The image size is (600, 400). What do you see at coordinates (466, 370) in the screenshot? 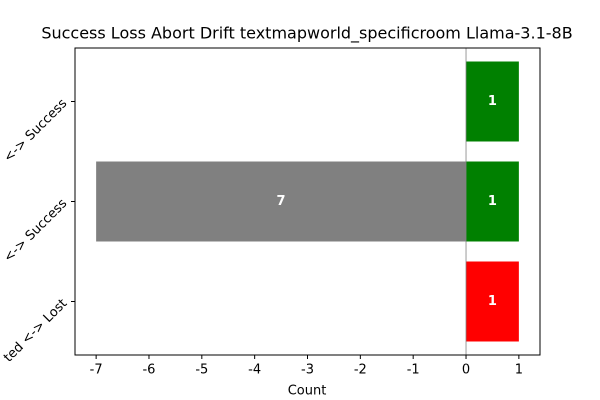
I see `x-tick-label: 0` at bounding box center [466, 370].